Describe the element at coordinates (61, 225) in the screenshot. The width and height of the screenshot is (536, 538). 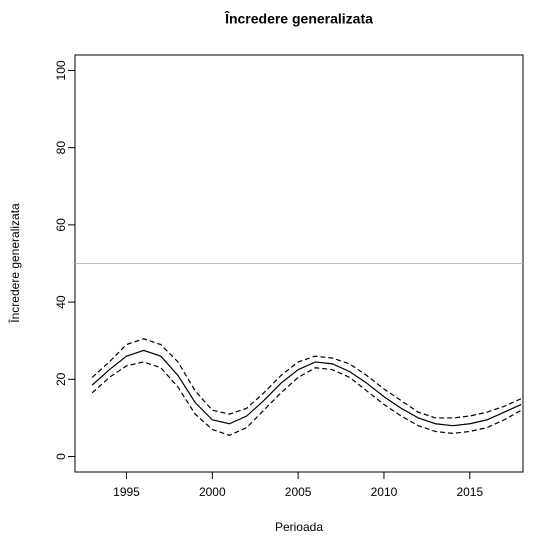
I see `y-tick-label: 60` at that location.